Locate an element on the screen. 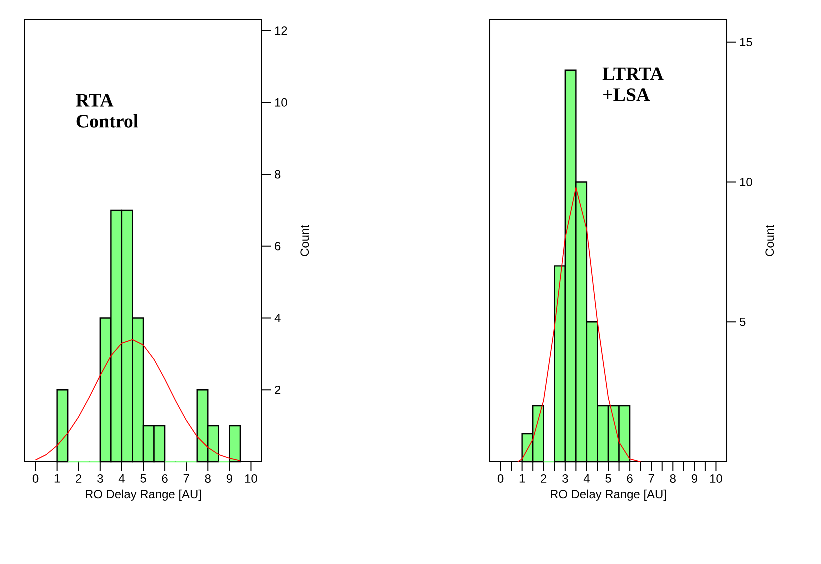 The height and width of the screenshot is (564, 821). y-tick-label: 6 is located at coordinates (278, 246).